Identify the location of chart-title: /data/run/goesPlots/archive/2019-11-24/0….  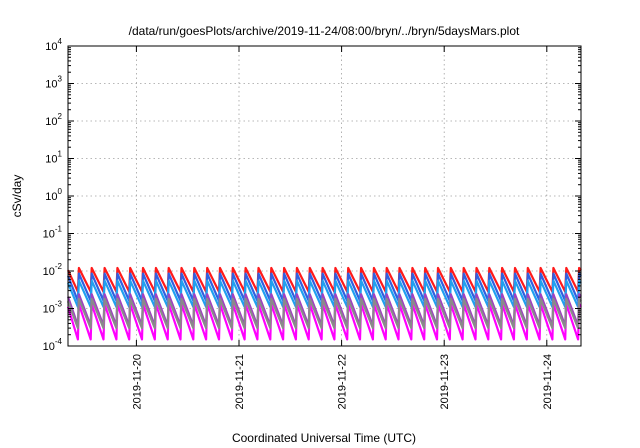
(324, 31).